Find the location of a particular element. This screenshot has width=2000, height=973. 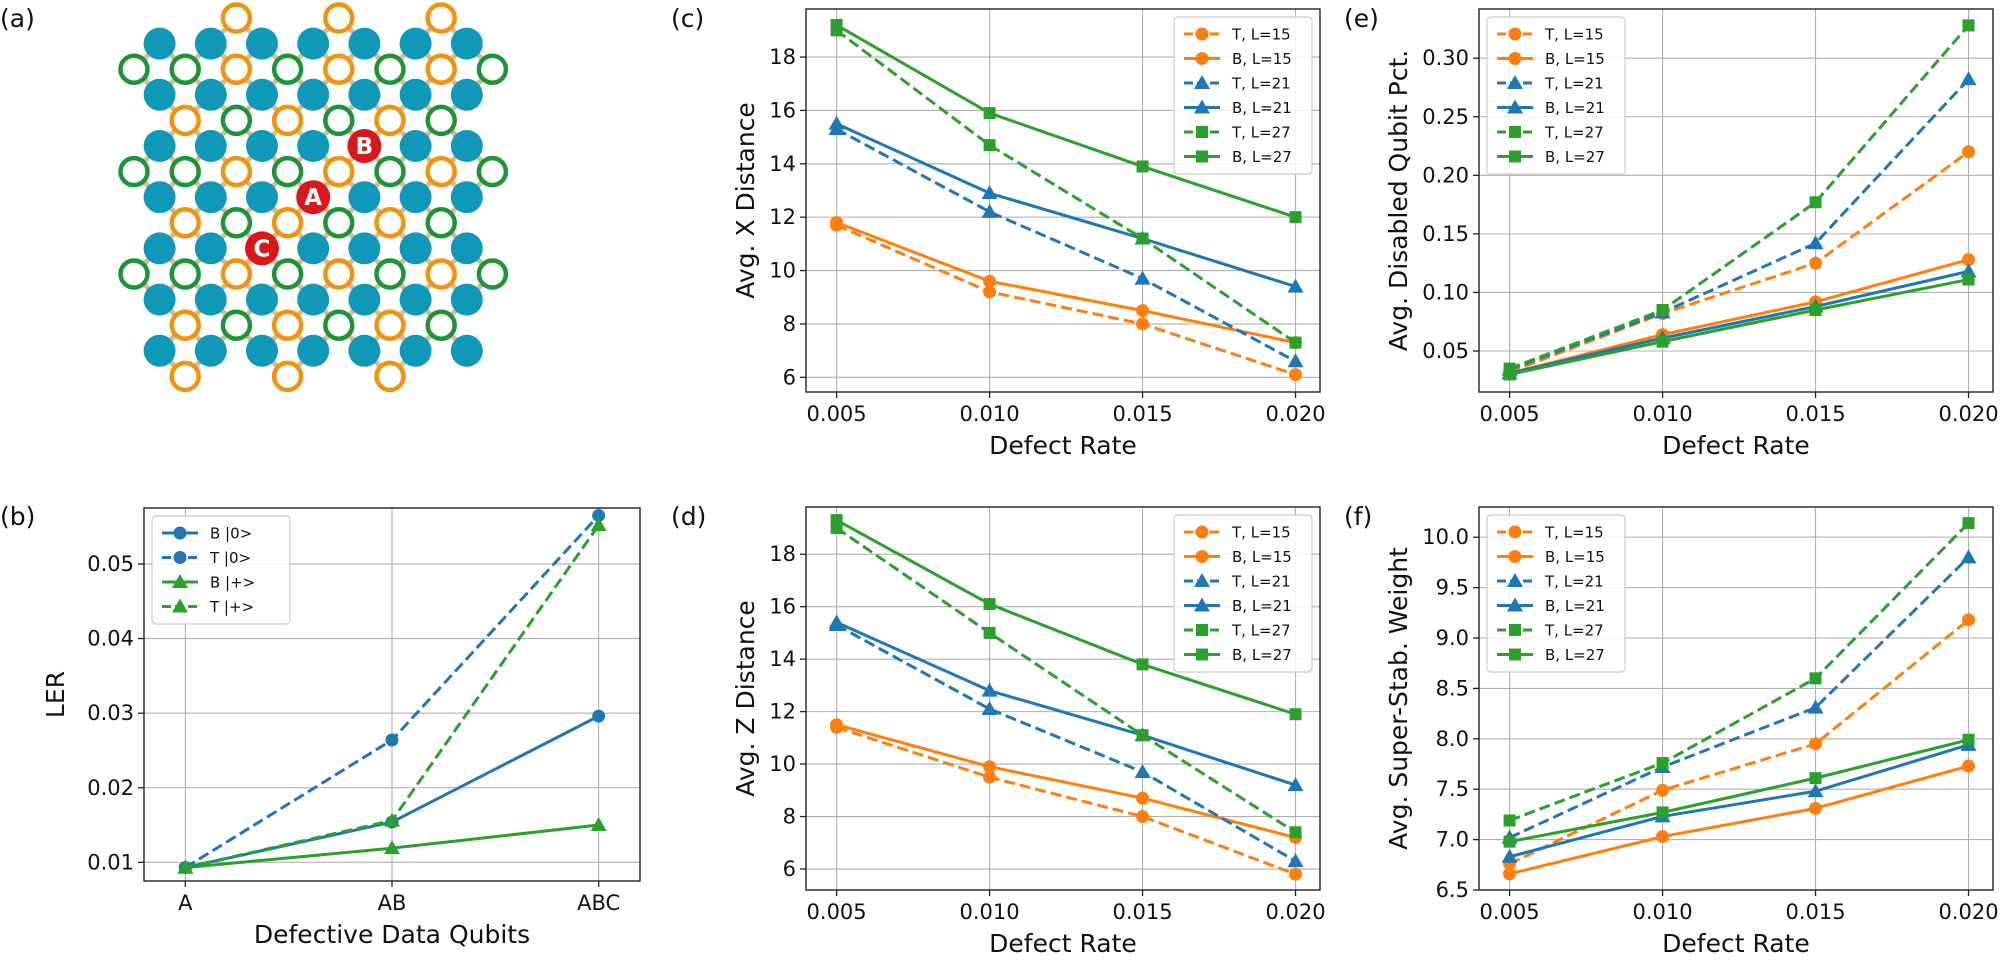

series-b-0-point is located at coordinates (599, 716).